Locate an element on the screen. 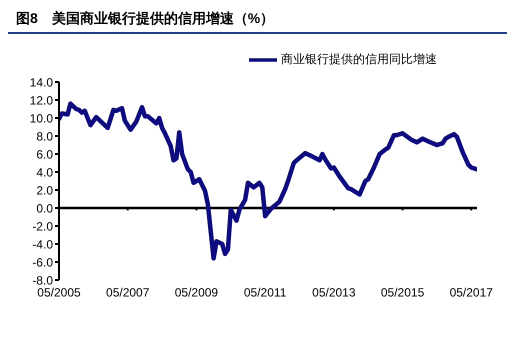  y-tick-label: -4.0 is located at coordinates (43, 244).